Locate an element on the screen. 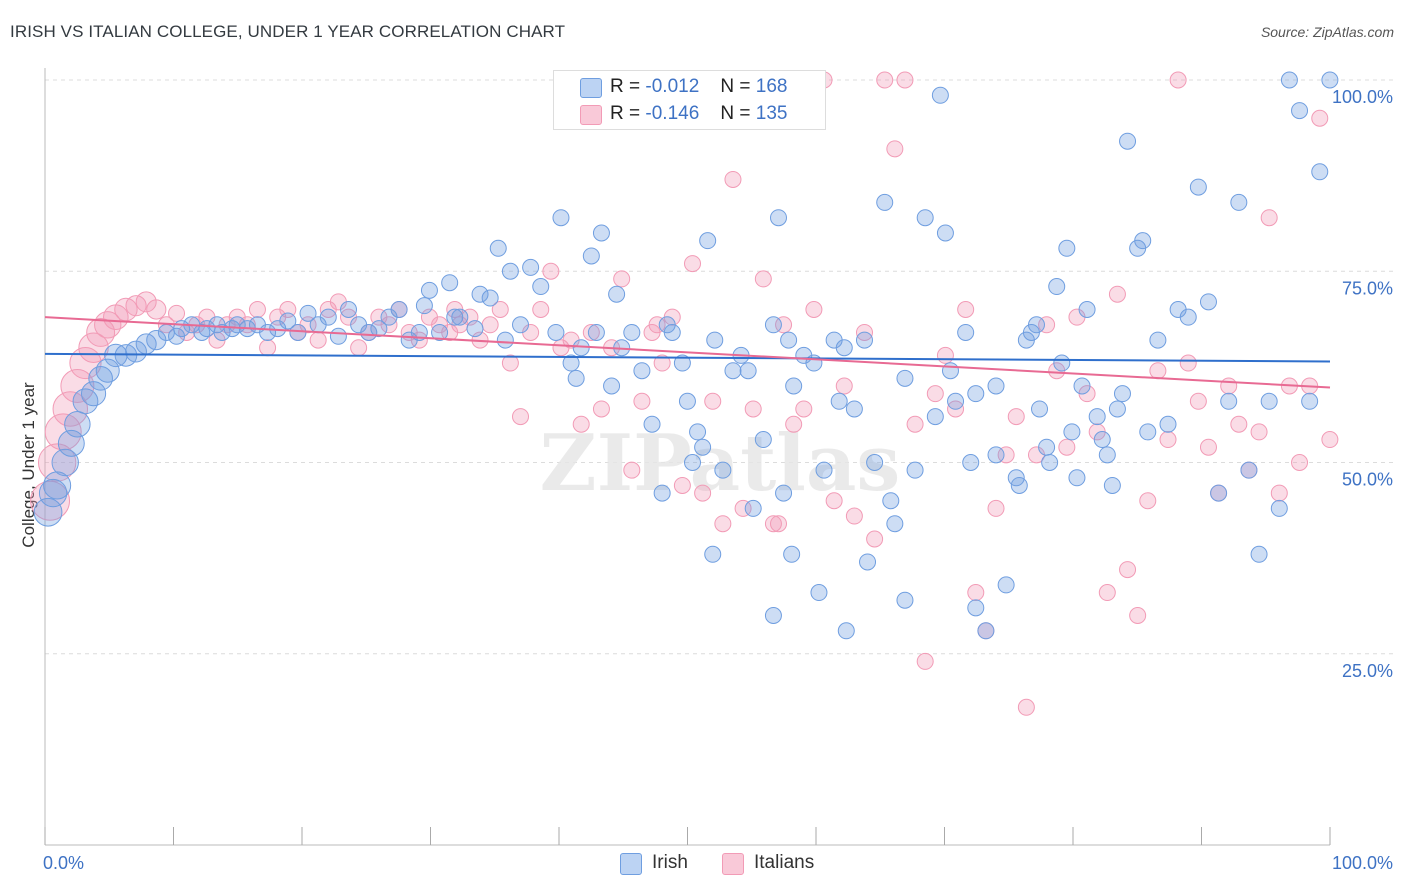 The width and height of the screenshot is (1406, 892). italians-legend-swatch is located at coordinates (733, 864).